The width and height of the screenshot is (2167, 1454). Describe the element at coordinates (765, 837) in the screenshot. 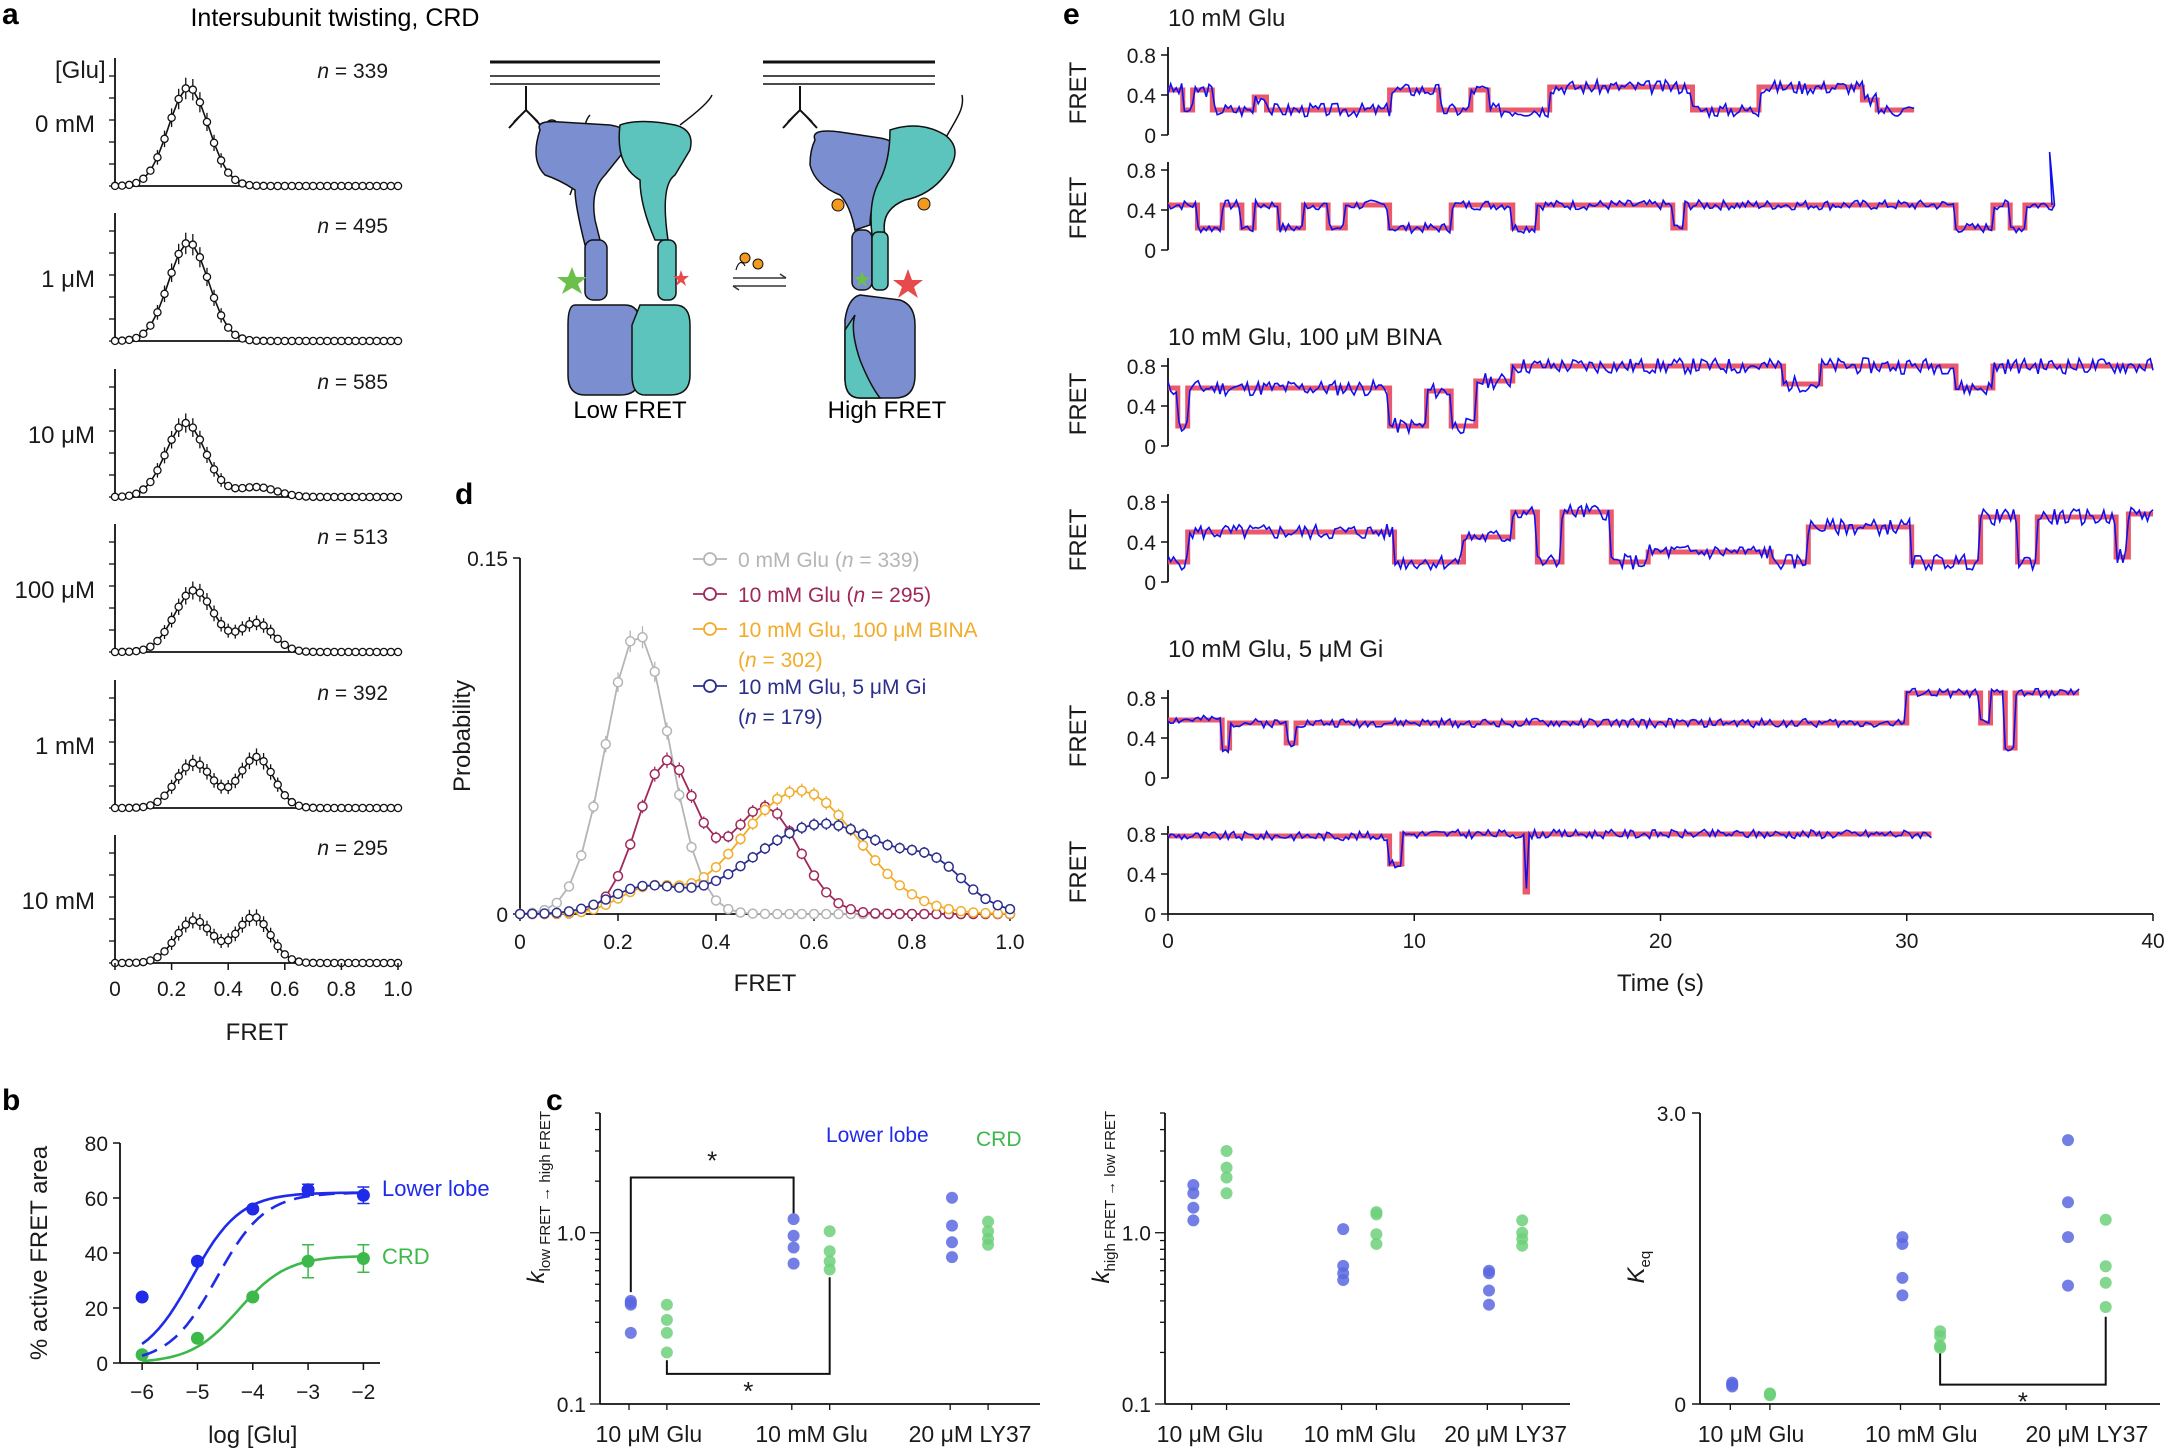

I see `series-line` at that location.